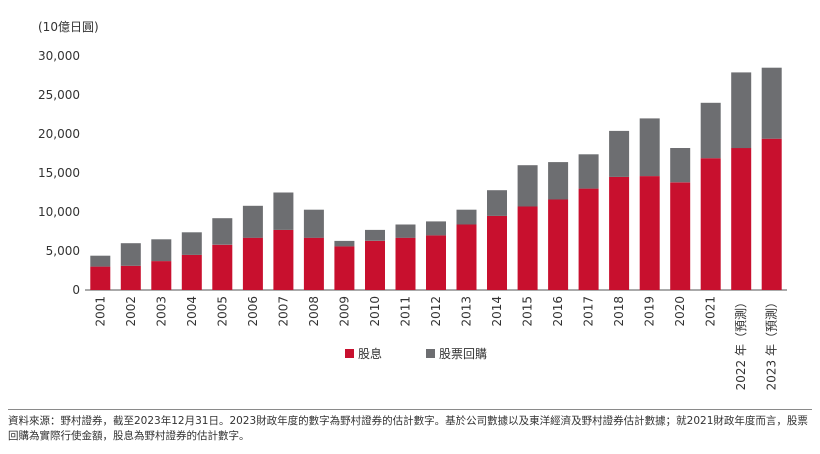 This screenshot has width=820, height=454. I want to click on x-tick-label: 2006, so click(253, 311).